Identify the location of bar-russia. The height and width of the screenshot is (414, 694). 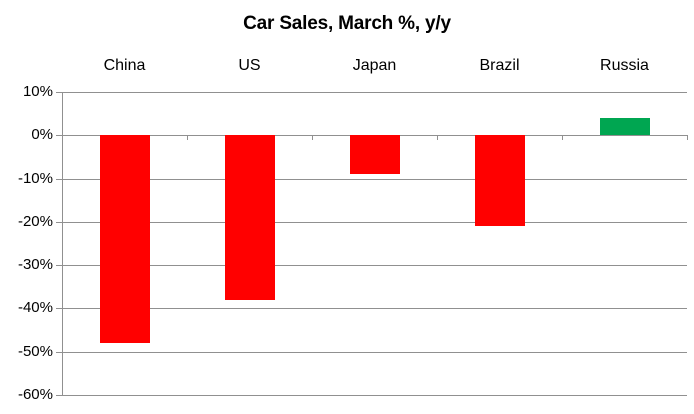
(624, 126).